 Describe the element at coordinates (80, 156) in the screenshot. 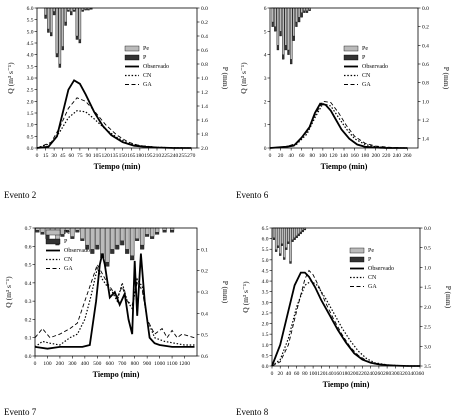

I see `x-tick-label: 75` at that location.